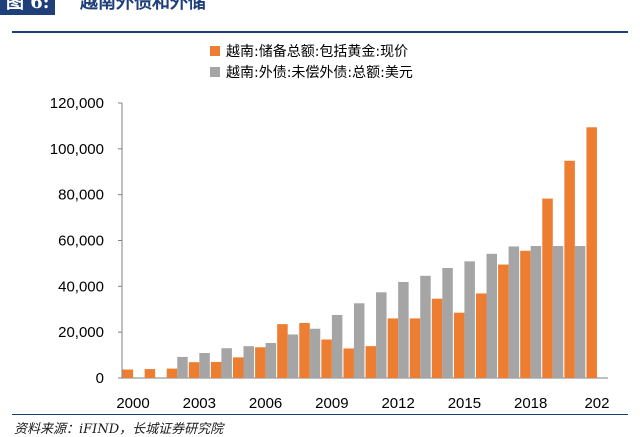  Describe the element at coordinates (265, 403) in the screenshot. I see `x-tick-label: 2006` at that location.